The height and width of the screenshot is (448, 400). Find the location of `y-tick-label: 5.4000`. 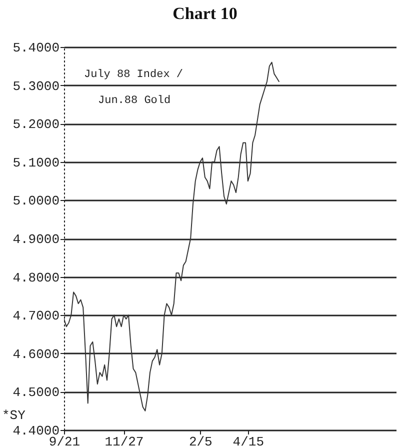

y-tick-label: 5.4000 is located at coordinates (36, 48).